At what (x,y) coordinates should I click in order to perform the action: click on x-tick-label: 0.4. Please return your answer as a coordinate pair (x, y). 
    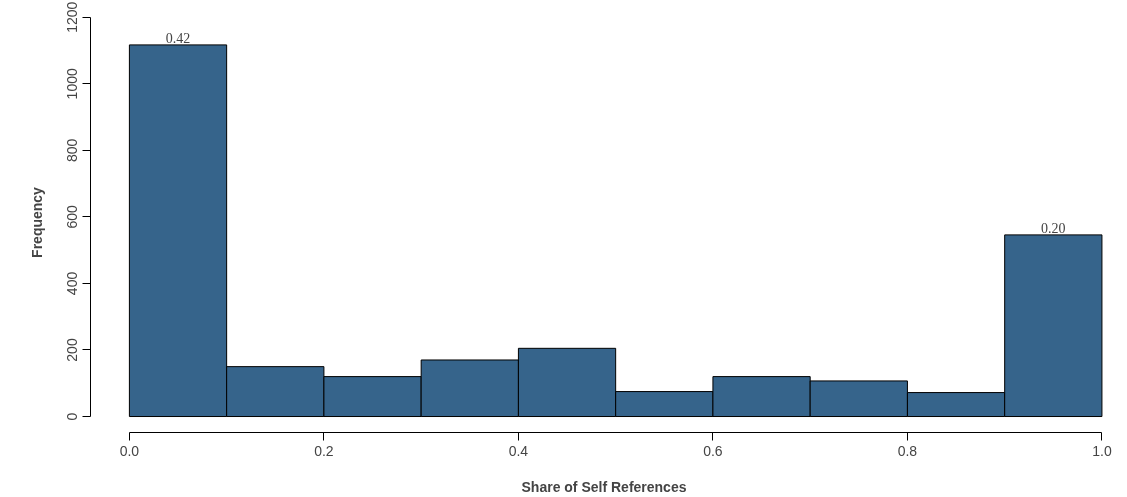
    Looking at the image, I should click on (518, 450).